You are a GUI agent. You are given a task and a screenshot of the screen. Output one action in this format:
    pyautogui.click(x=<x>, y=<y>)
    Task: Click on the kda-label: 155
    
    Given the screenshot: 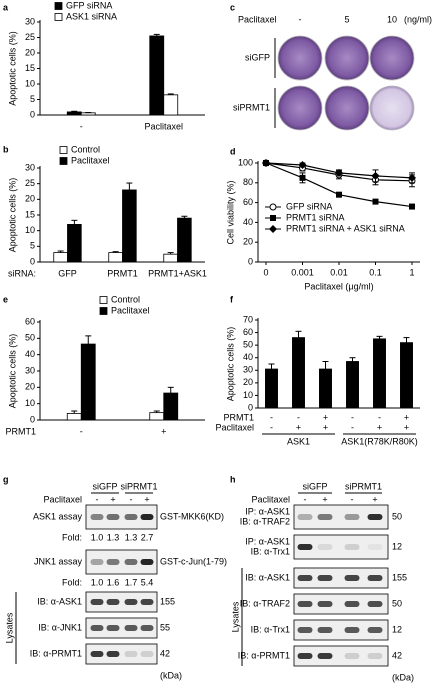 What is the action you would take?
    pyautogui.click(x=399, y=577)
    